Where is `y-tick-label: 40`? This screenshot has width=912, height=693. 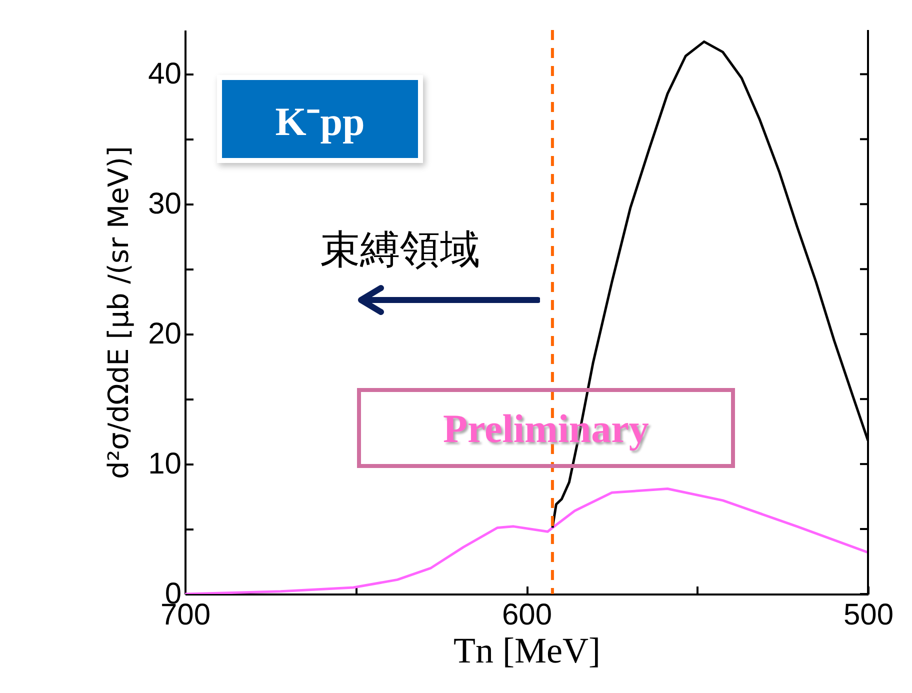
y-tick-label: 40 is located at coordinates (165, 74).